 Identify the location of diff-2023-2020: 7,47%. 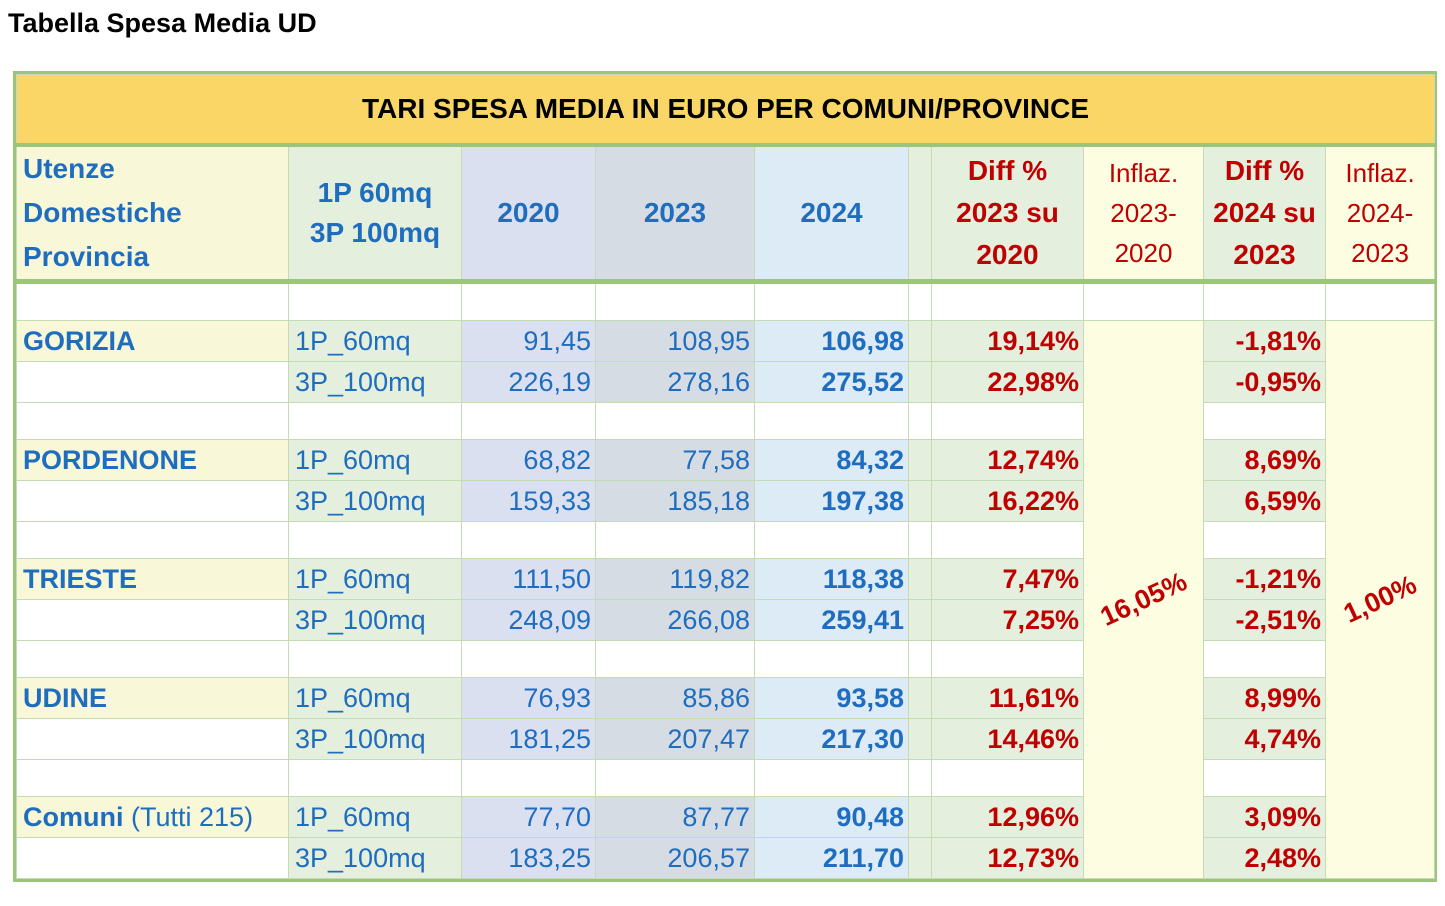
(1007, 579).